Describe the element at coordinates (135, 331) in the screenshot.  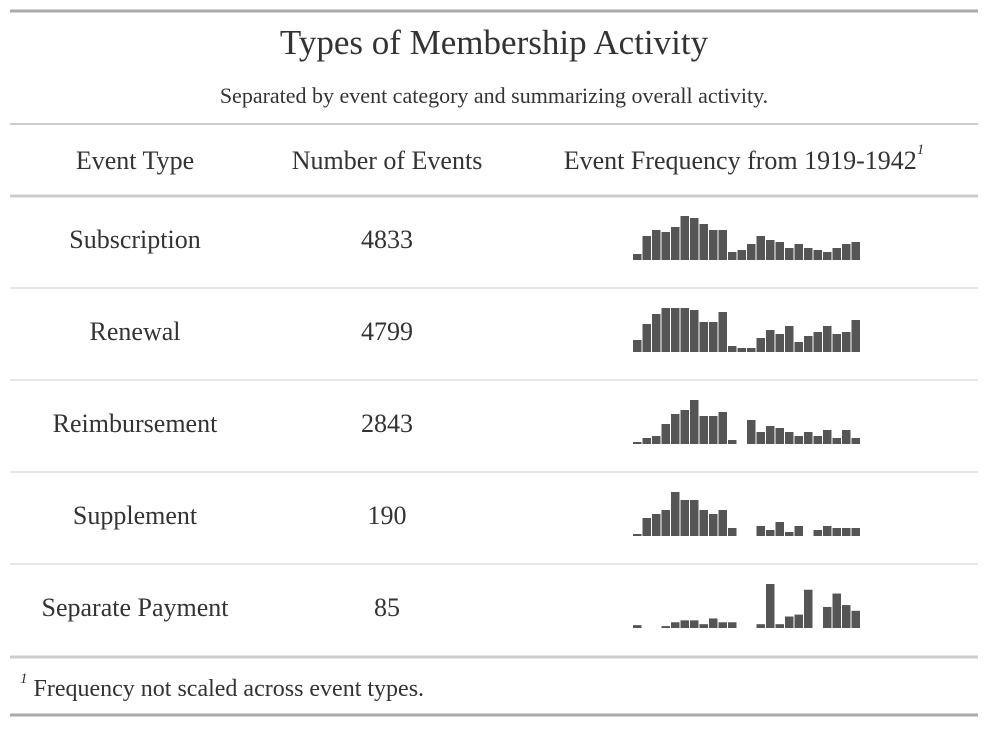
I see `event-type: Renewal` at that location.